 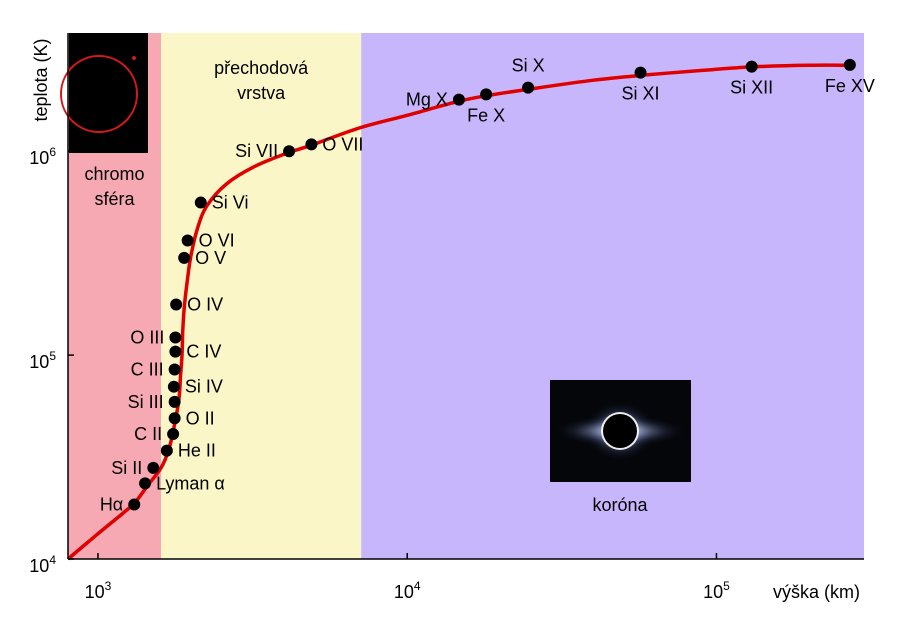 I want to click on data-point-label: Si Vi, so click(x=230, y=203).